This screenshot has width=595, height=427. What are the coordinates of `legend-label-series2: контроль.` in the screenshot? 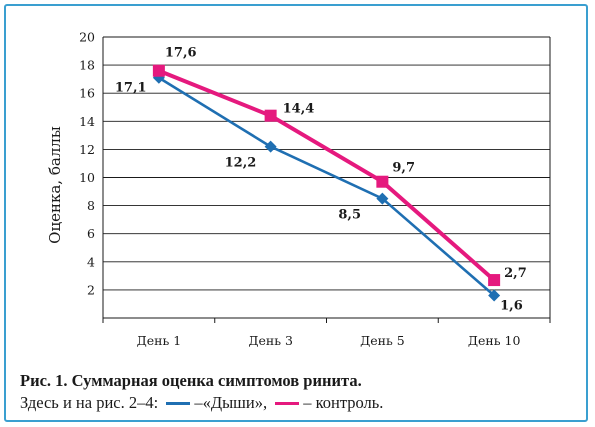 It's located at (349, 402).